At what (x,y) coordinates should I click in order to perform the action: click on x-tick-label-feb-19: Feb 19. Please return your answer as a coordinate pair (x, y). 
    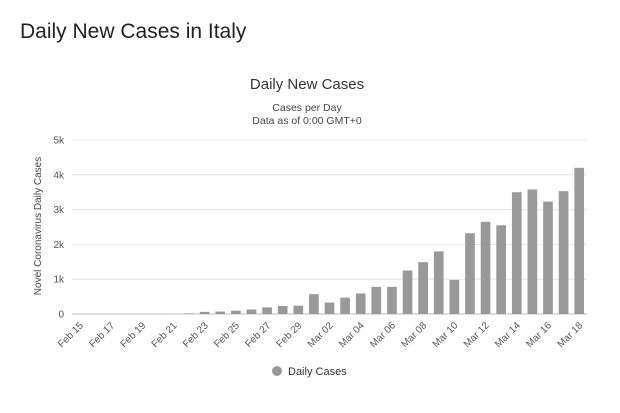
    Looking at the image, I should click on (134, 335).